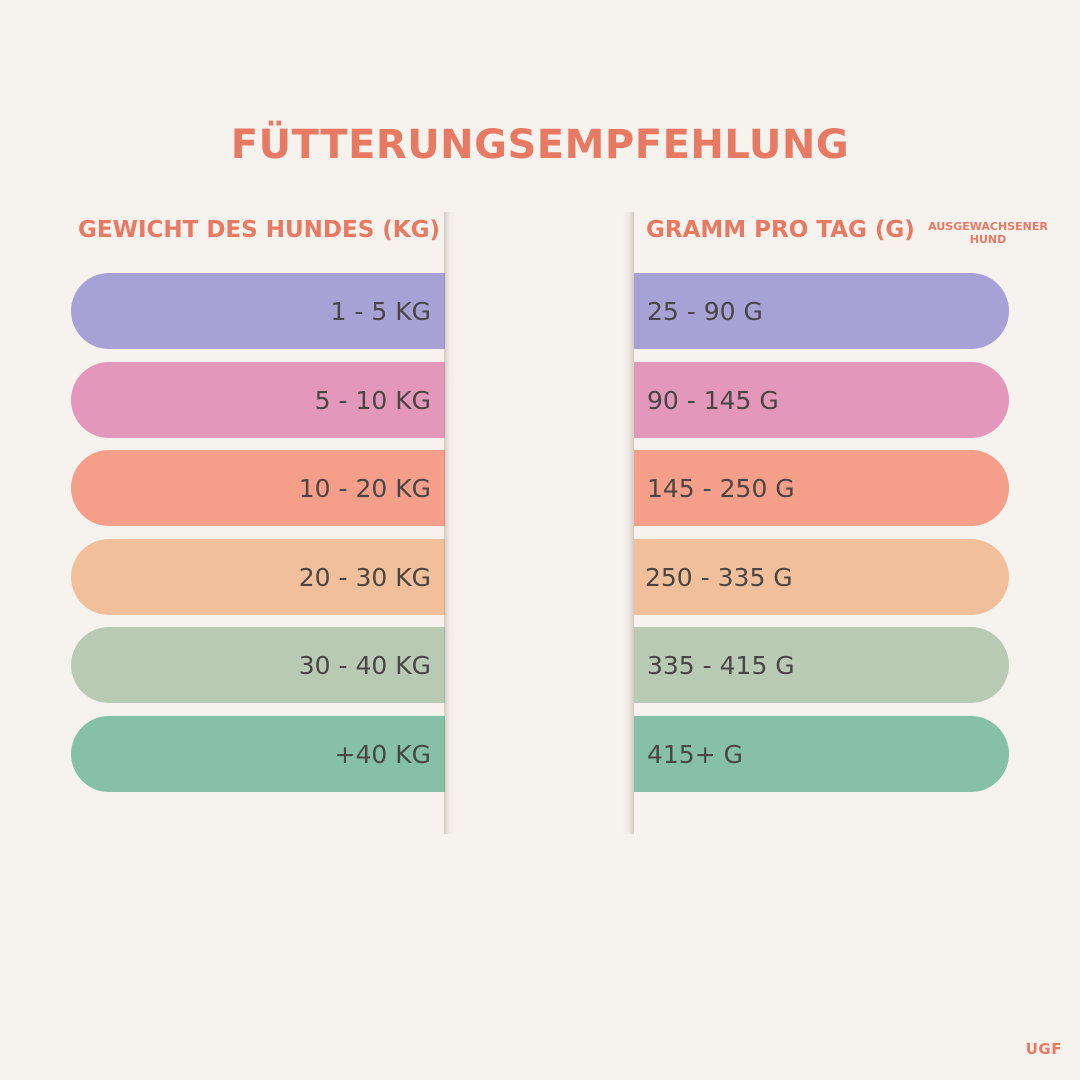 The image size is (1080, 1080). I want to click on adult-dog-note-line2: HUND, so click(988, 239).